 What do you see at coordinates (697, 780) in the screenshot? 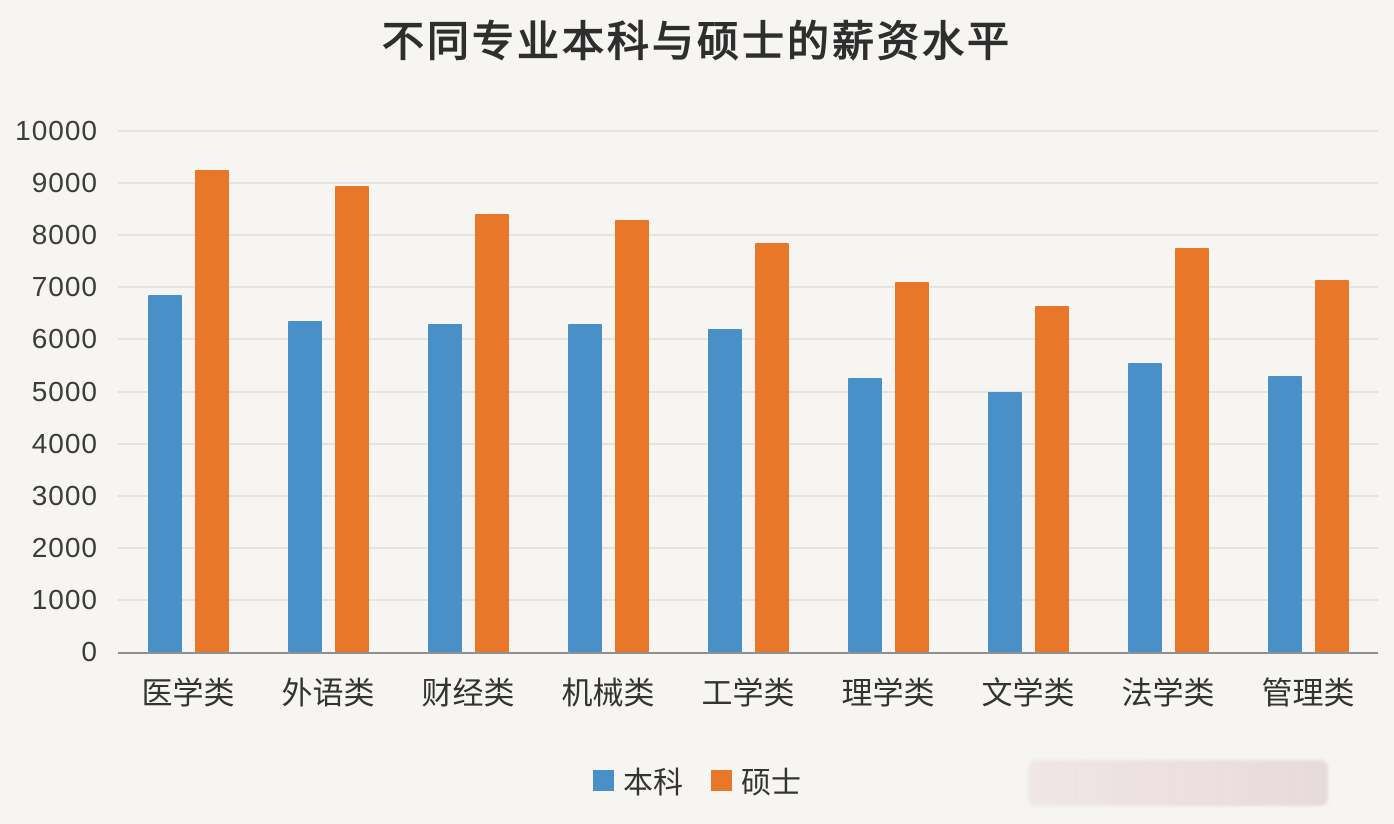
I see `legend: 本科 硕士` at bounding box center [697, 780].